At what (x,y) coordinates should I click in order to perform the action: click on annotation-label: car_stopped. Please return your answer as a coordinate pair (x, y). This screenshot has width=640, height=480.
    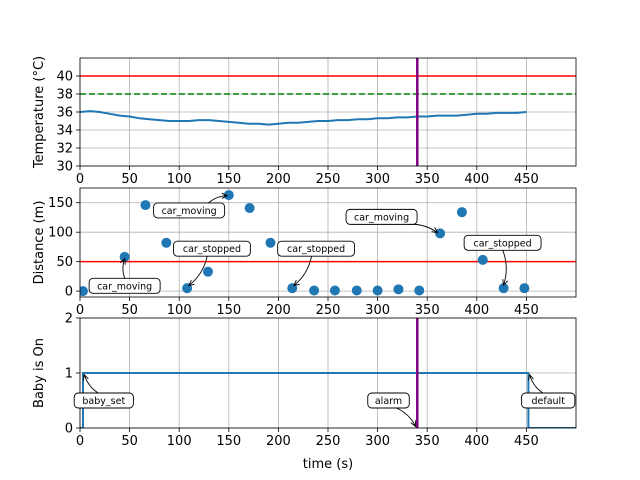
    Looking at the image, I should click on (212, 249).